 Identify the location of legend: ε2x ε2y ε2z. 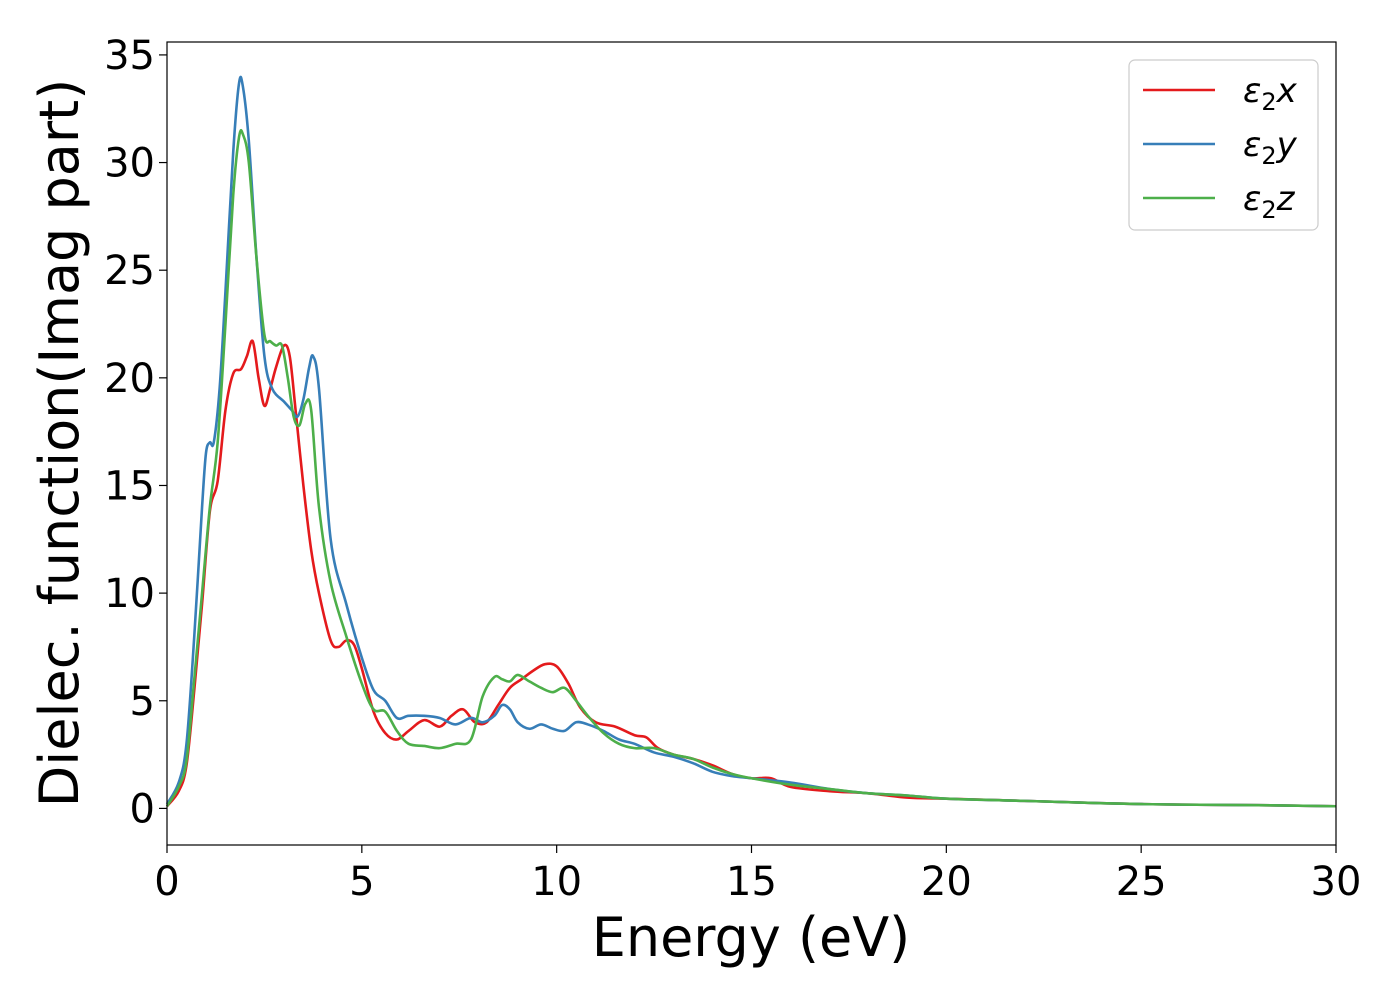
(1223, 145).